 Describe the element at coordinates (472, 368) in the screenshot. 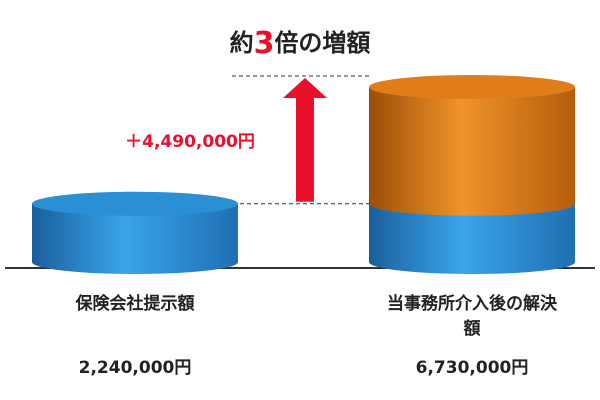

I see `total-label: 6,730,000円` at that location.